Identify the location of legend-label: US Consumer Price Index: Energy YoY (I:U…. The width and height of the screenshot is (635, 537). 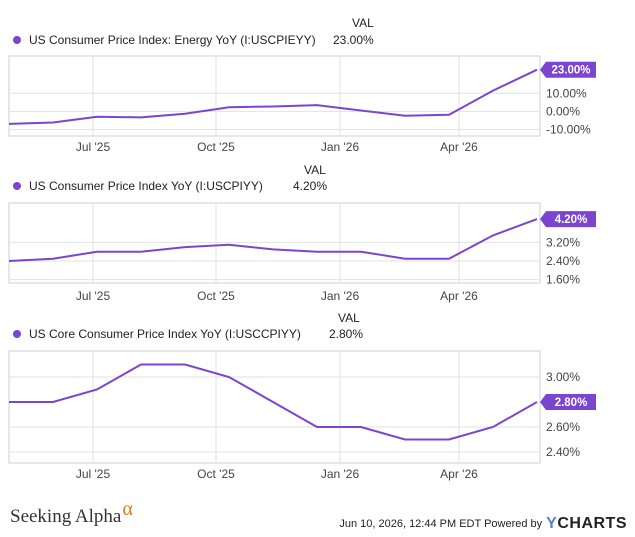
(172, 40).